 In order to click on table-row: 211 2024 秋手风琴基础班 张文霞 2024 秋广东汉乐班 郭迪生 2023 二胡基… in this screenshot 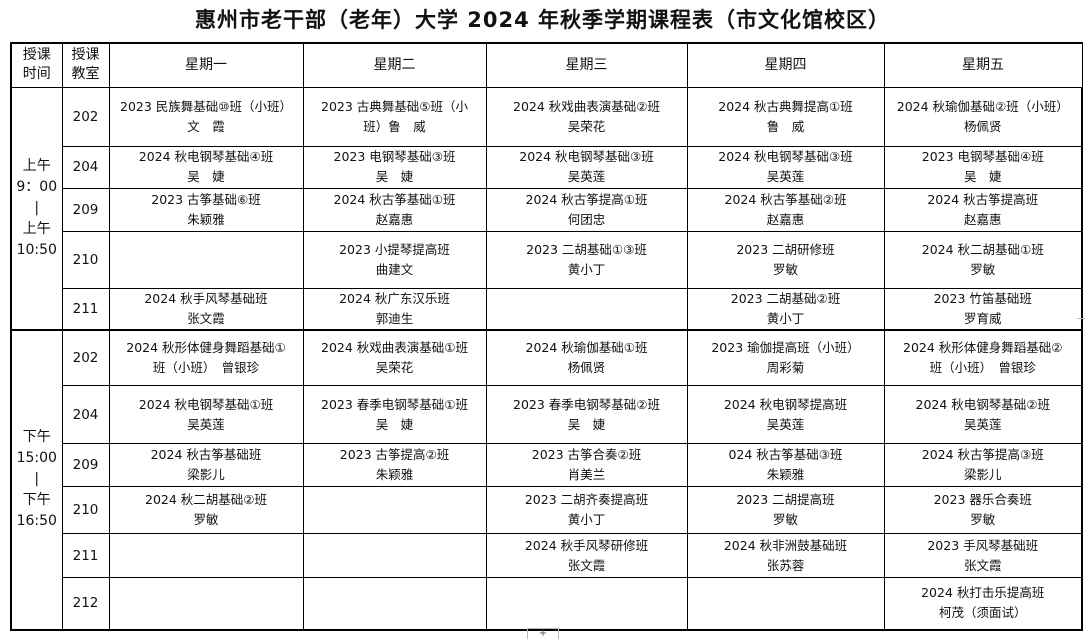, I will do `click(547, 308)`.